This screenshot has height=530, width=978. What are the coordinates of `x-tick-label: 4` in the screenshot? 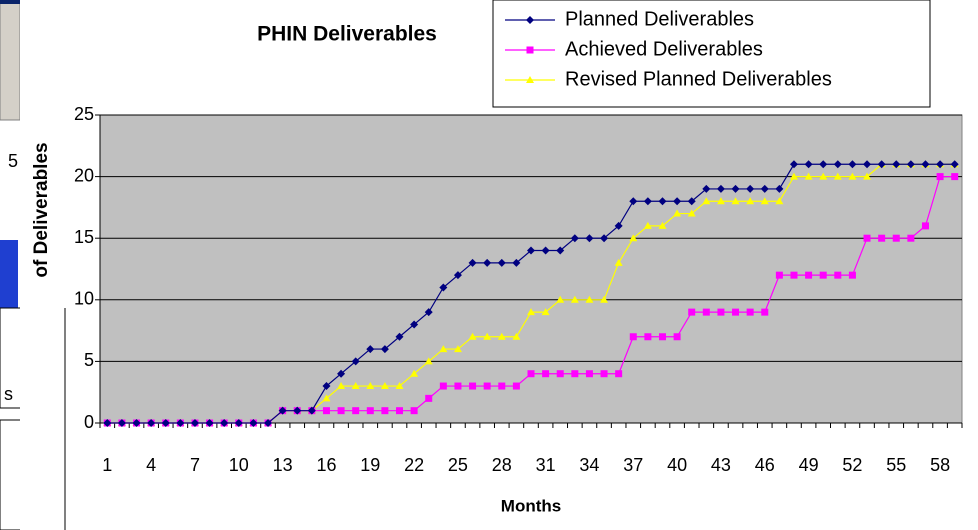 It's located at (151, 465).